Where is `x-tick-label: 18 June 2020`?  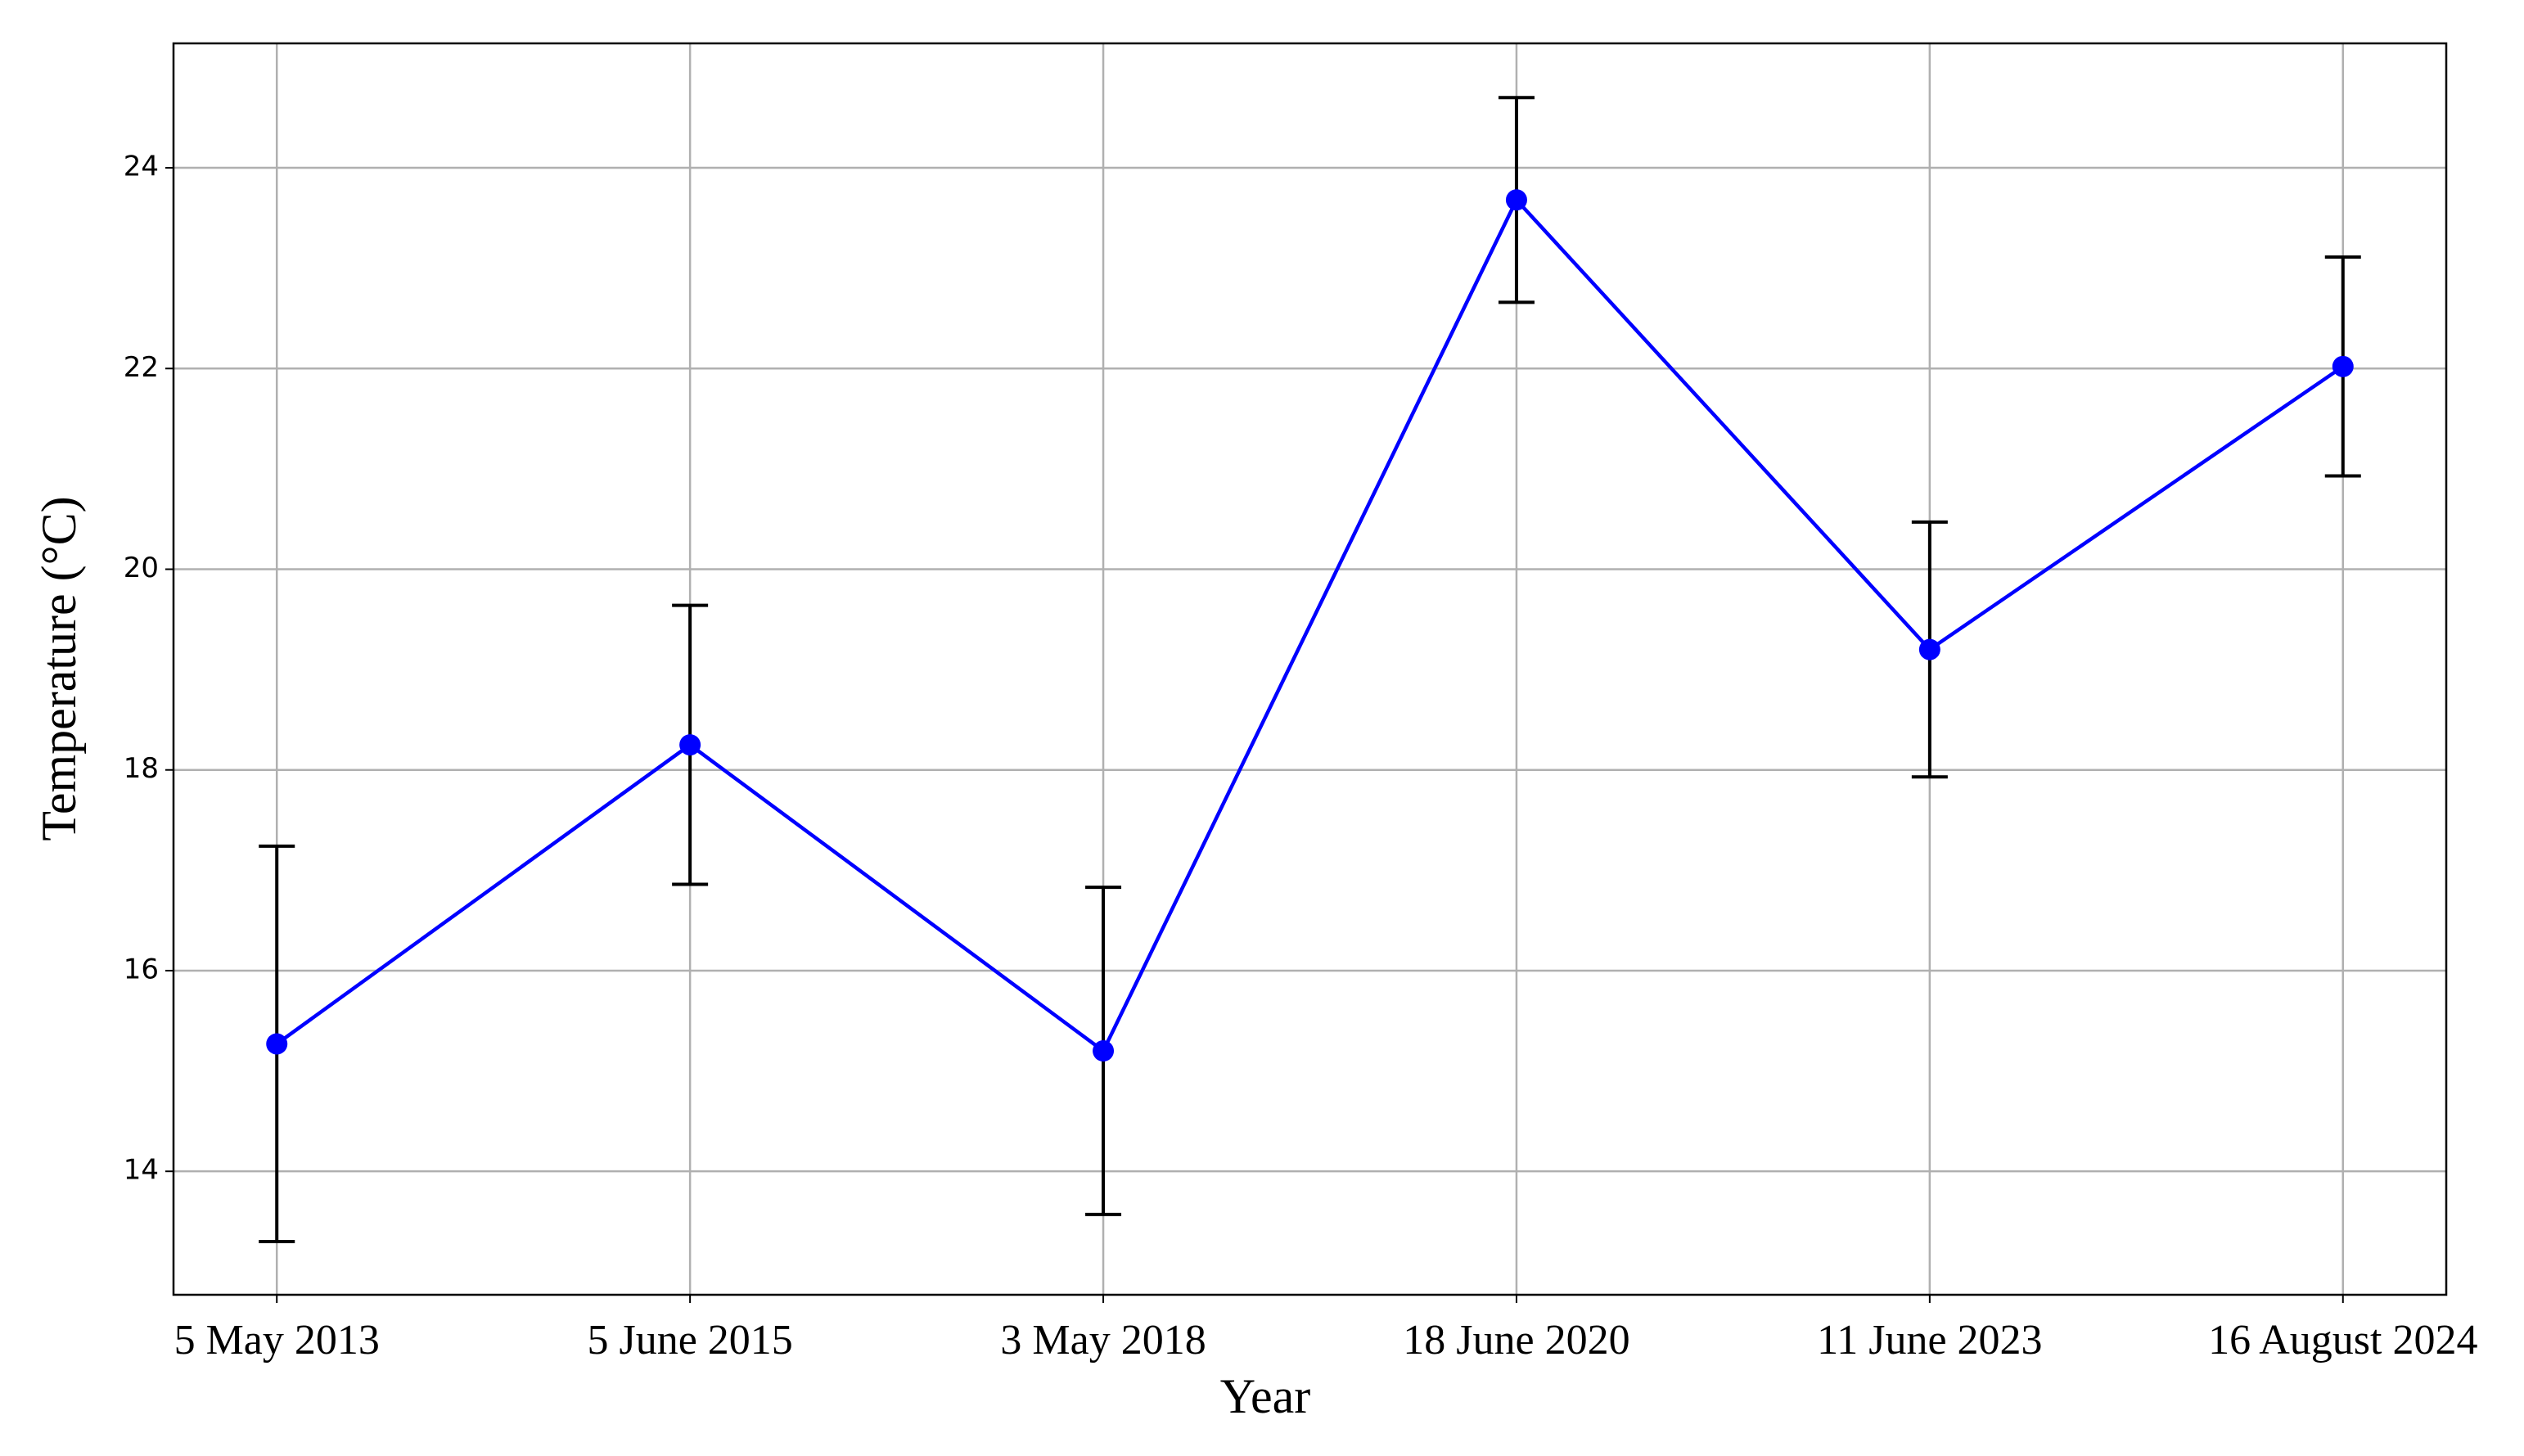 x-tick-label: 18 June 2020 is located at coordinates (1516, 1340).